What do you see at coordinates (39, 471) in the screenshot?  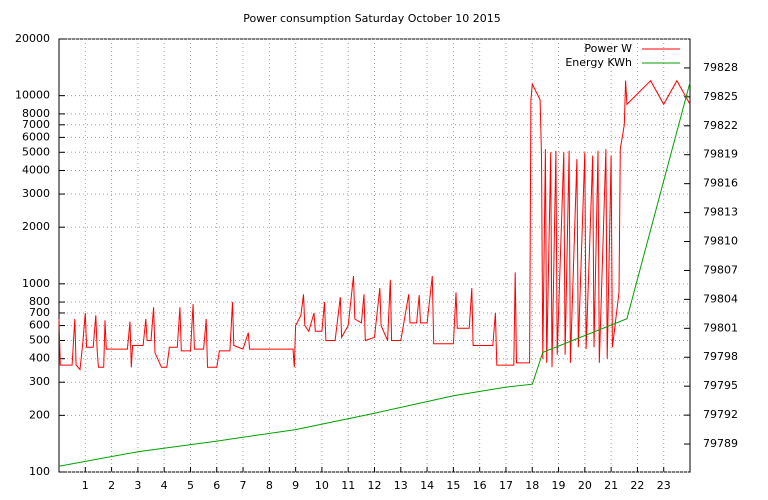 I see `y-tick-label: 100` at bounding box center [39, 471].